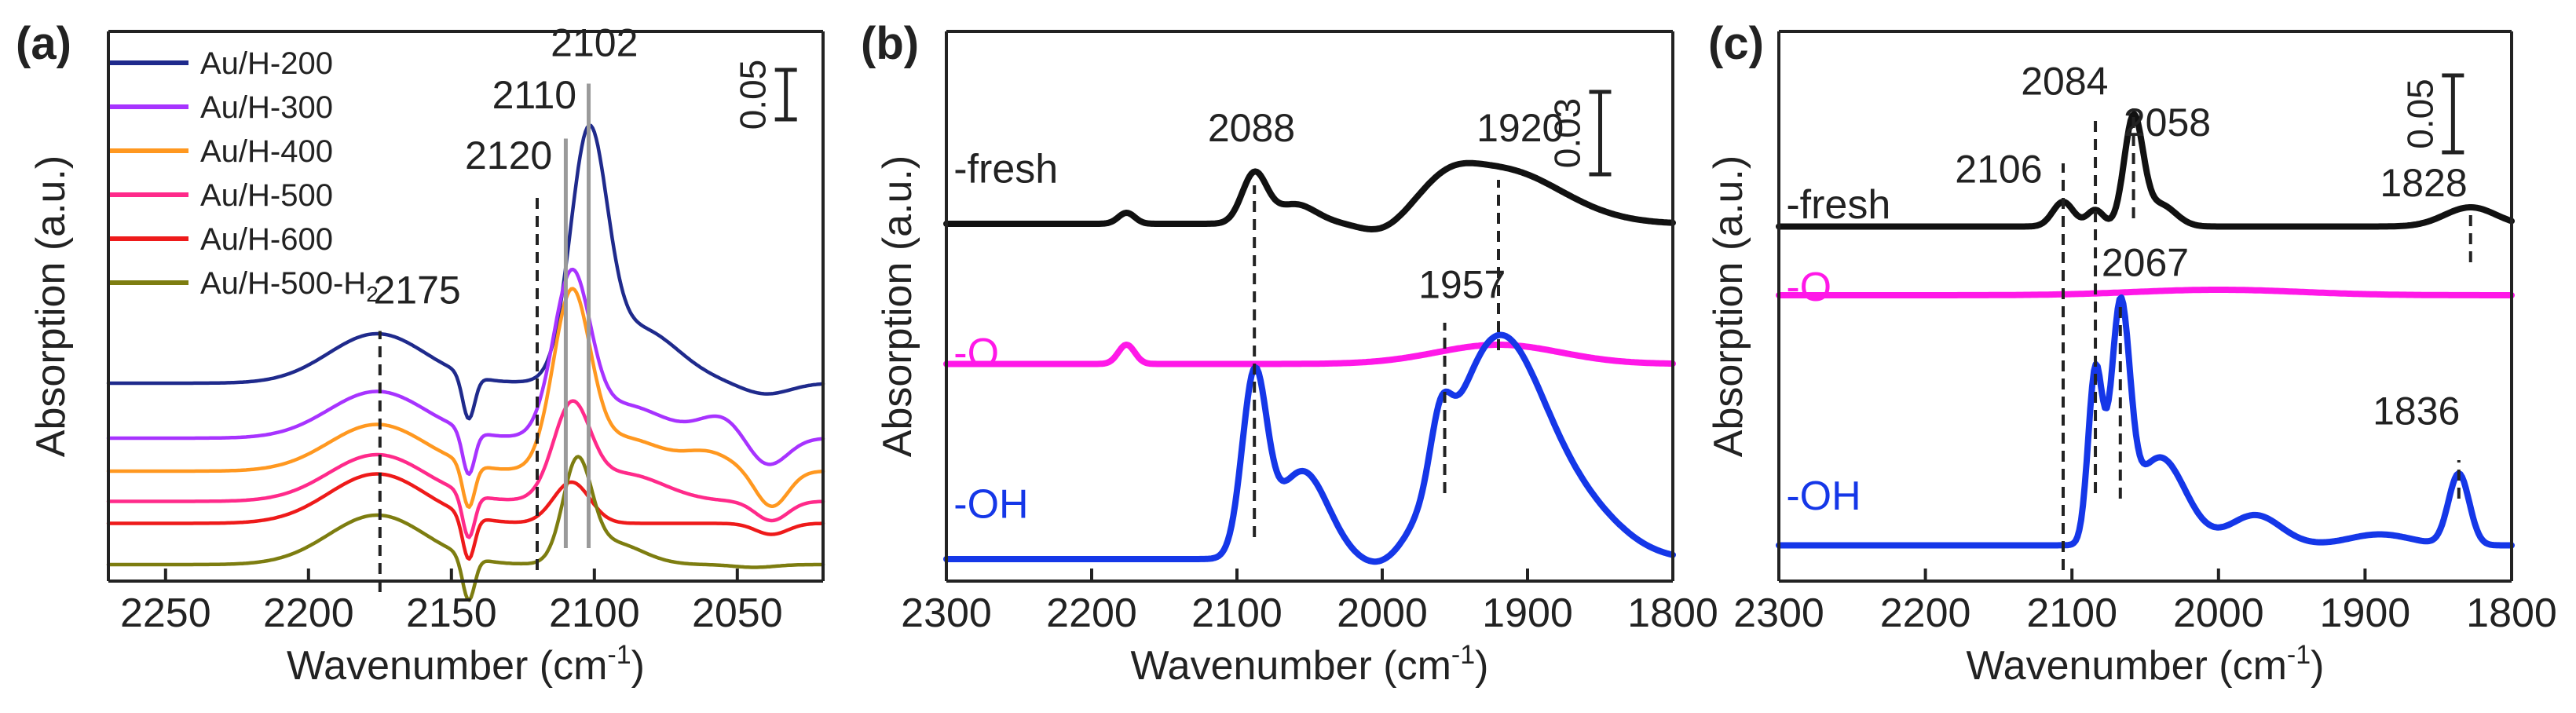 This screenshot has height=713, width=2576. Describe the element at coordinates (595, 43) in the screenshot. I see `peak-label-2102: 2102` at that location.